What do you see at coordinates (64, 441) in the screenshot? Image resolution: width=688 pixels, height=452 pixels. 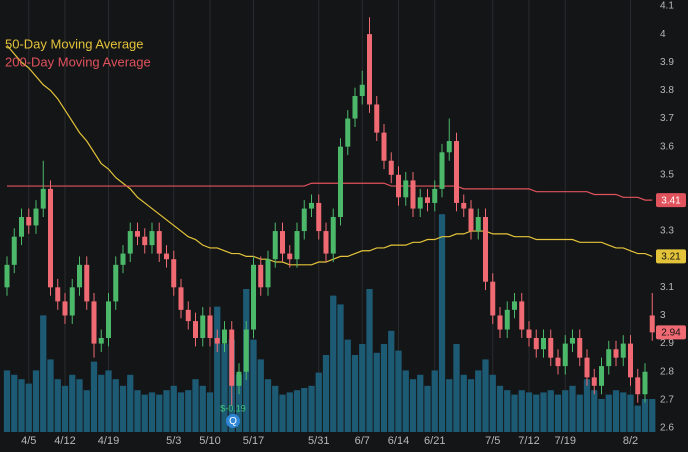 I see `x-tick-label: 4/12` at bounding box center [64, 441].